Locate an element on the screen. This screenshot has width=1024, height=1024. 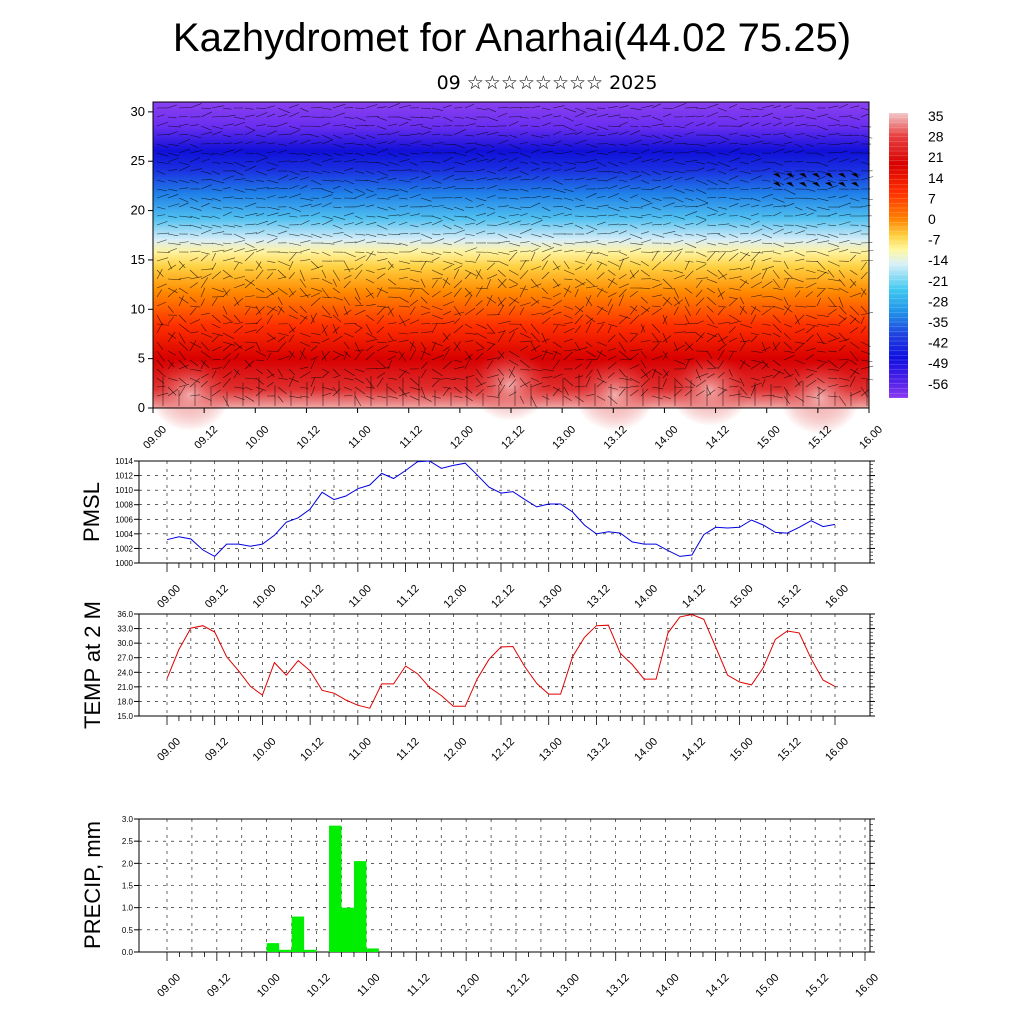
colorbar is located at coordinates (898, 255).